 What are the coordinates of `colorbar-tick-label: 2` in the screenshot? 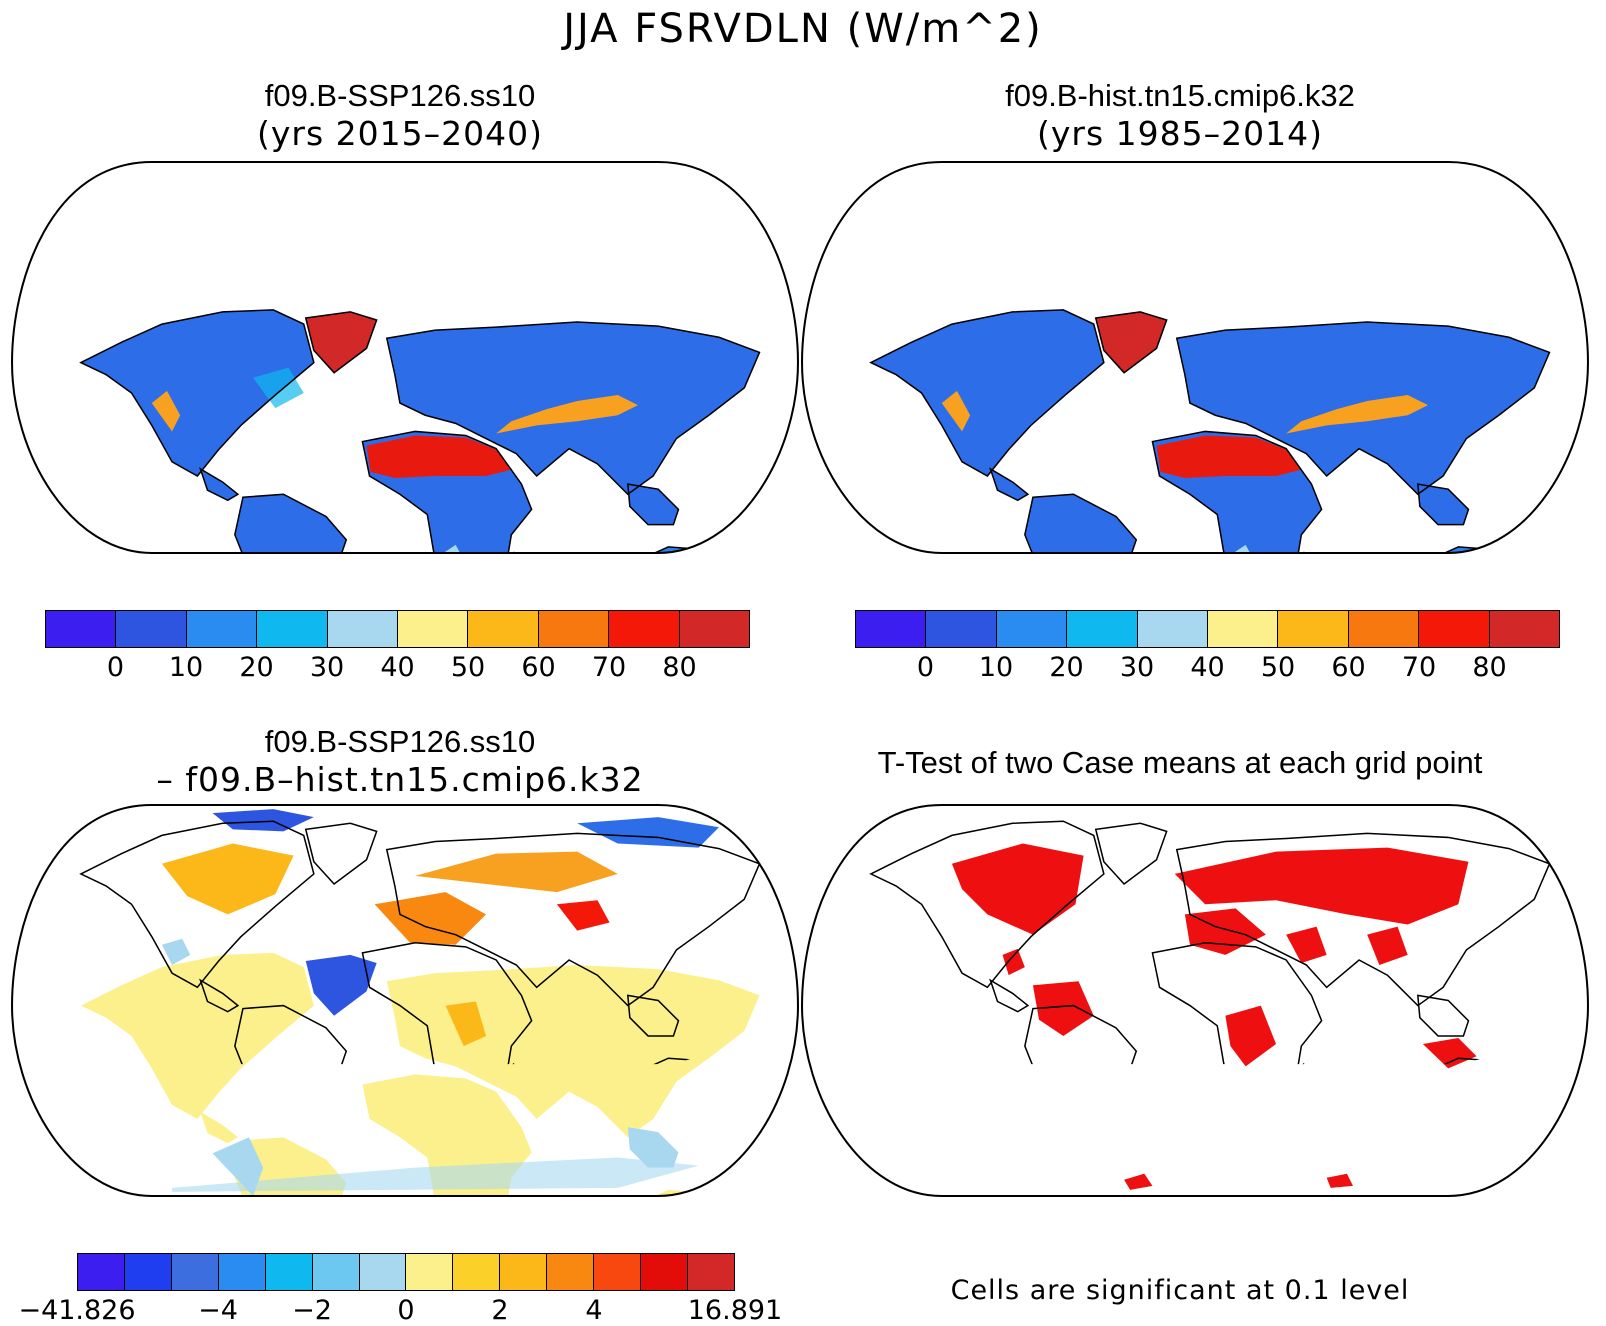 It's located at (500, 1310).